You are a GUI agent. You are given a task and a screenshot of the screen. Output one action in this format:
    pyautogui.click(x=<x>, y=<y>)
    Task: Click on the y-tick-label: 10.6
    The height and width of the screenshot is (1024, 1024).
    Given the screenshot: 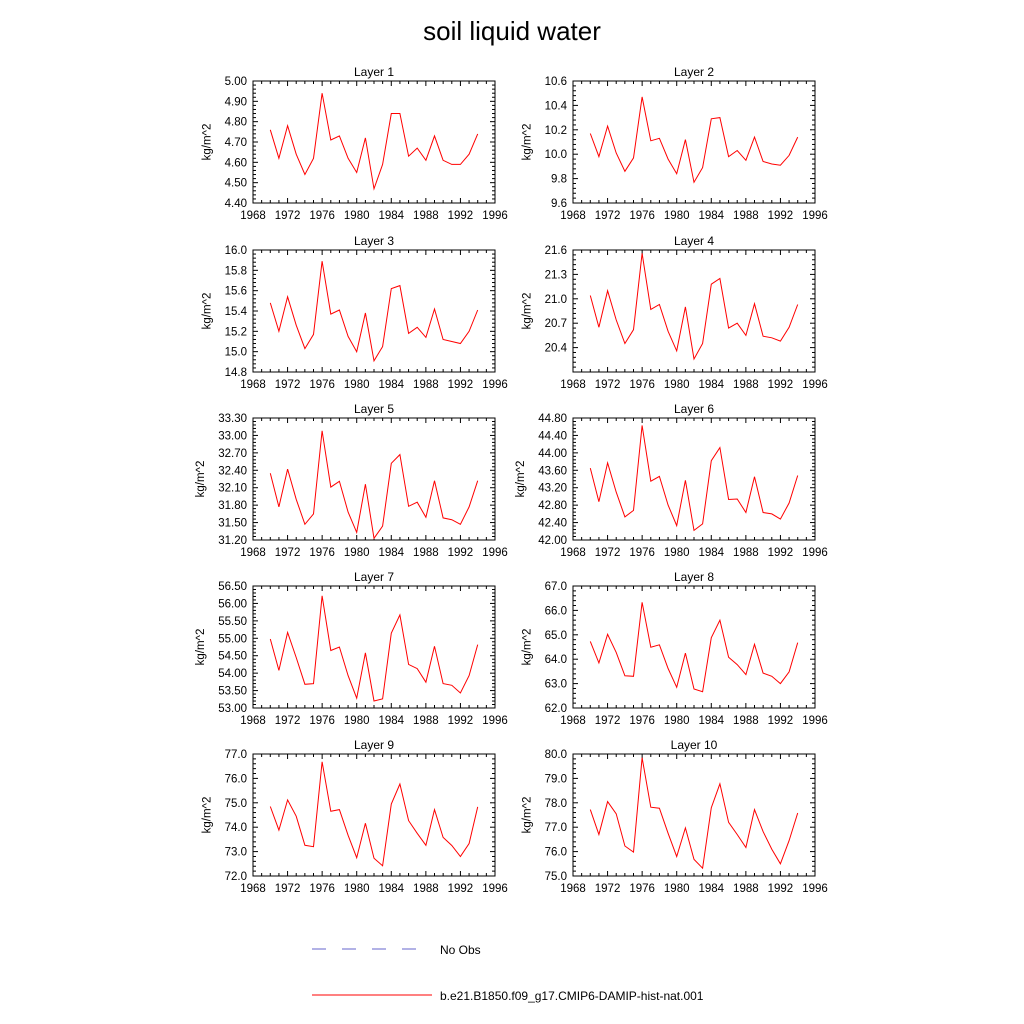 What is the action you would take?
    pyautogui.click(x=556, y=82)
    